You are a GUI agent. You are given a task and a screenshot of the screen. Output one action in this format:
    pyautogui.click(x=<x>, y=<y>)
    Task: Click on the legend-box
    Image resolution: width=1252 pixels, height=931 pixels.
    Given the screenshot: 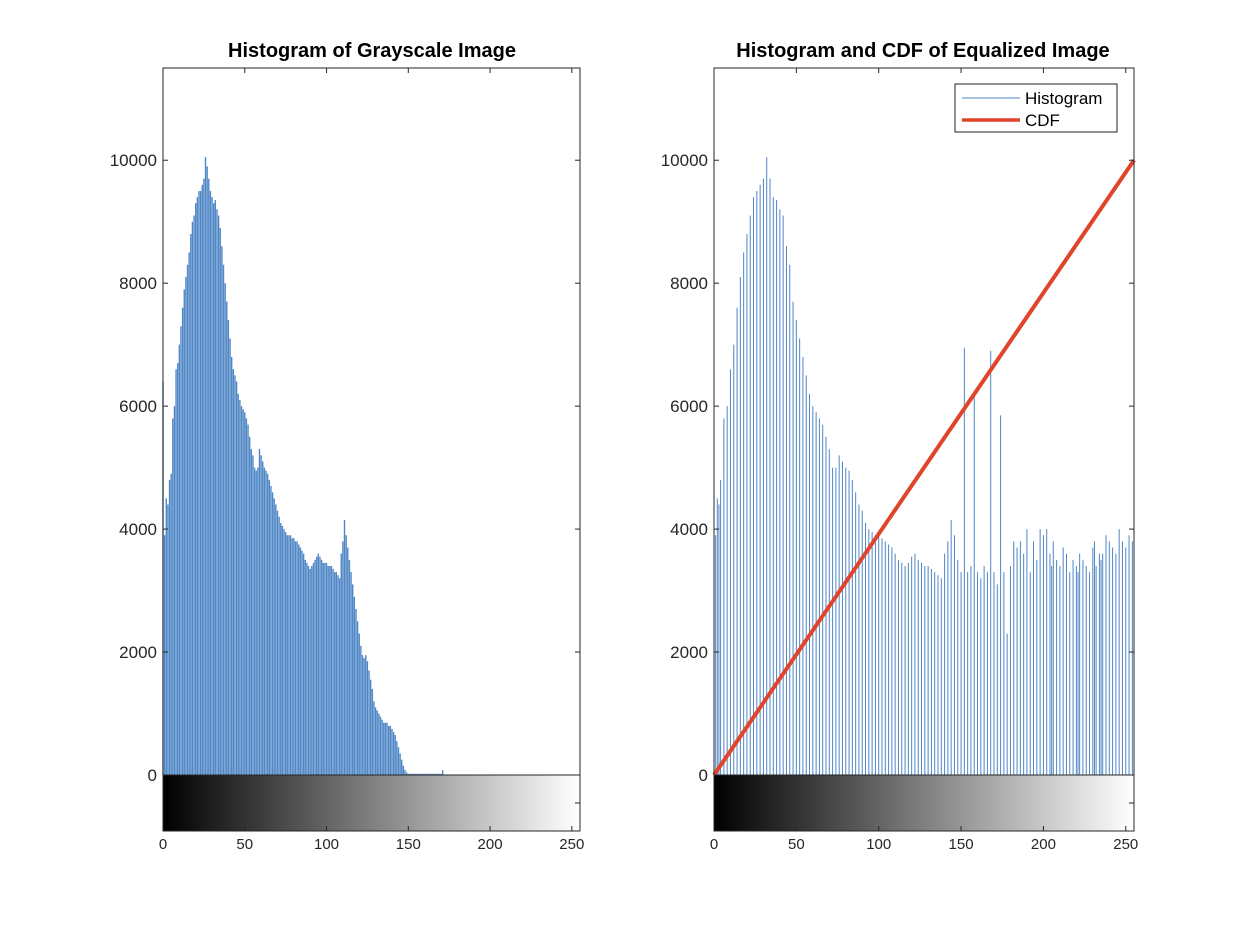 What is the action you would take?
    pyautogui.click(x=1036, y=108)
    